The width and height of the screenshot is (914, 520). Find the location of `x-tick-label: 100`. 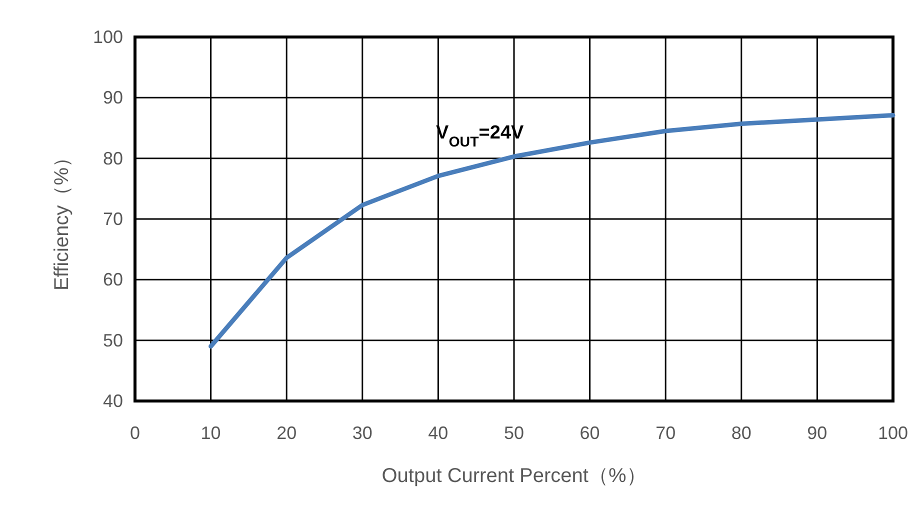

x-tick-label: 100 is located at coordinates (893, 433).